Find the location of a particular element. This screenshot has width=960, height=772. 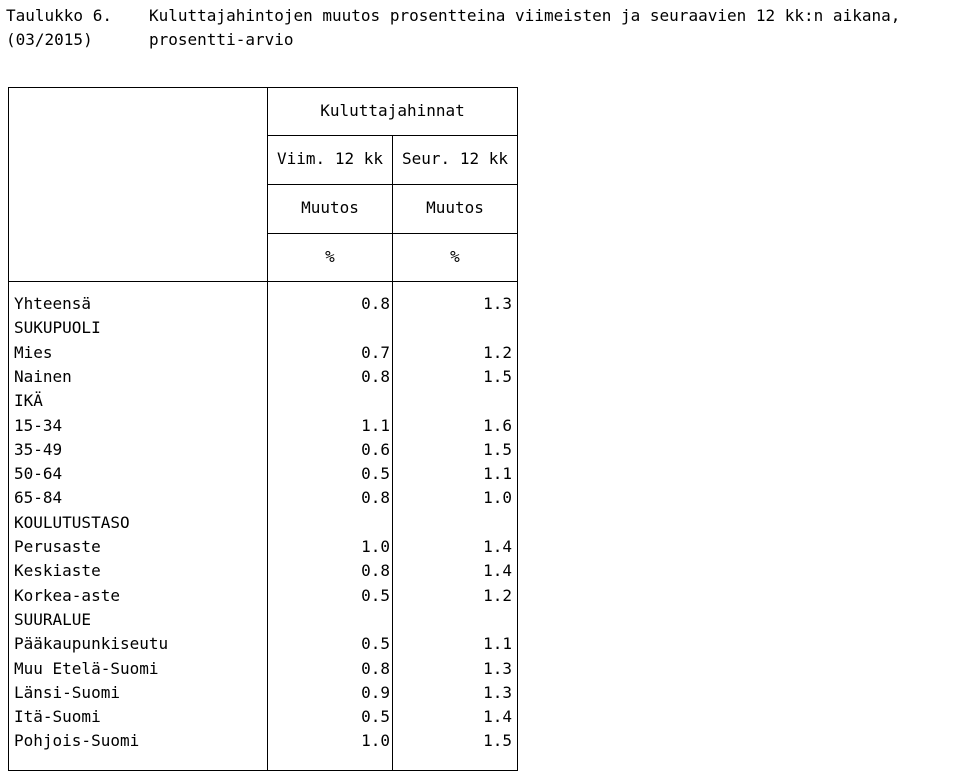

row-label: 15-34 is located at coordinates (38, 425).